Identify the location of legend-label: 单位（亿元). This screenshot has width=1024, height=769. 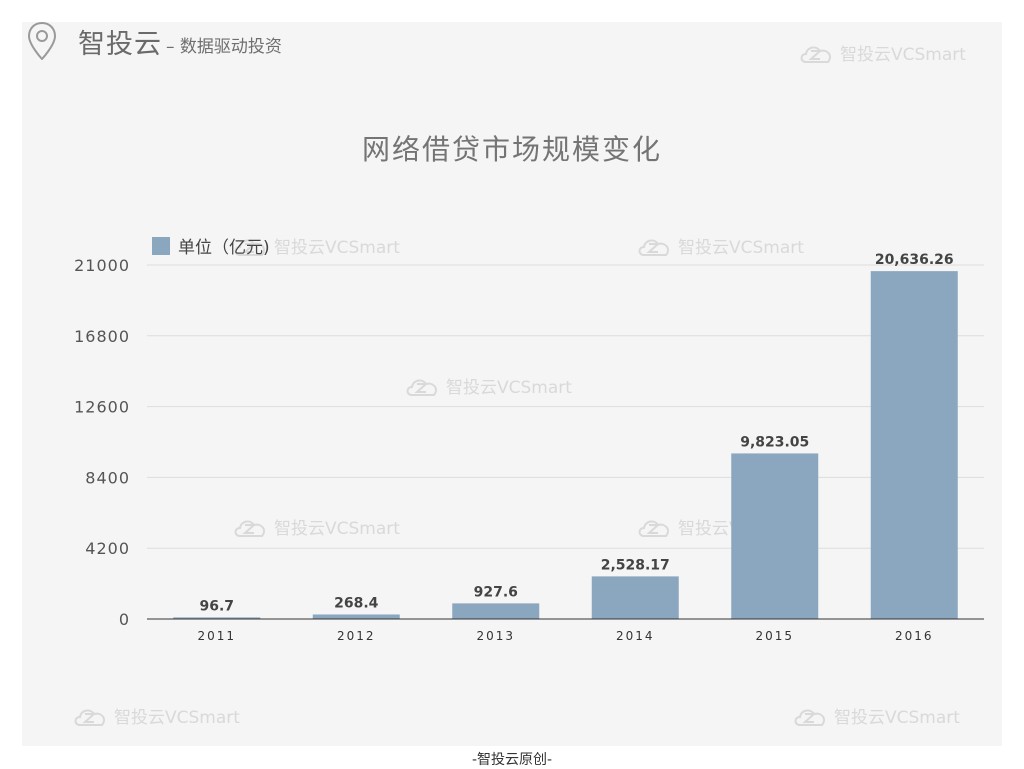
(224, 248).